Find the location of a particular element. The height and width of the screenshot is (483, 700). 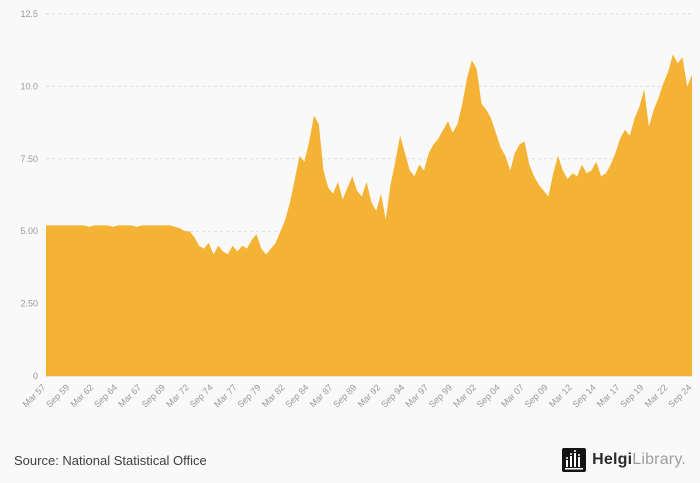

x-tick-label: Mar 82 is located at coordinates (273, 395).